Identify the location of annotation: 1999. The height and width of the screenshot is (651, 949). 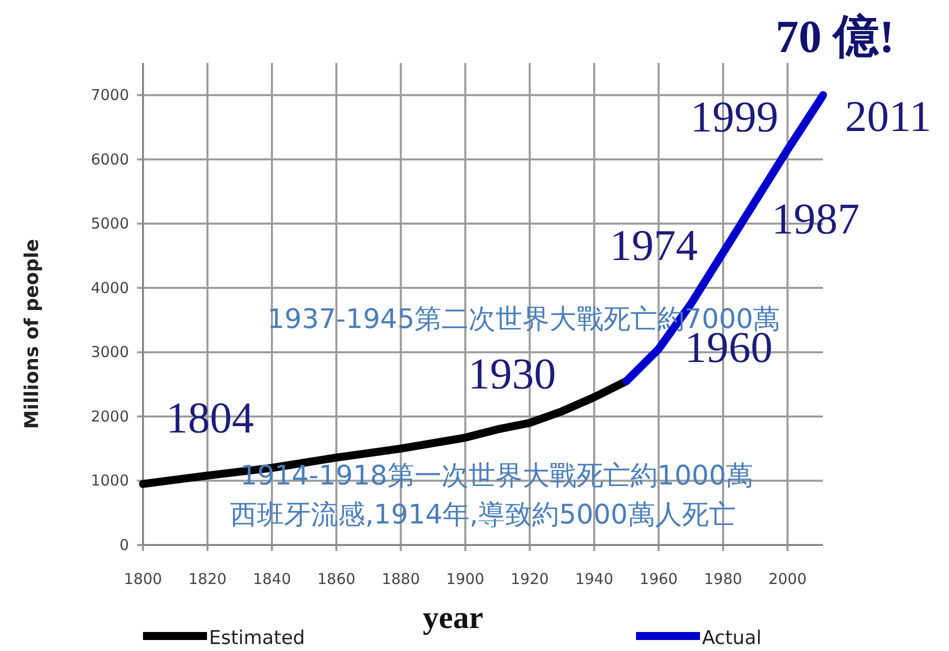
(734, 117).